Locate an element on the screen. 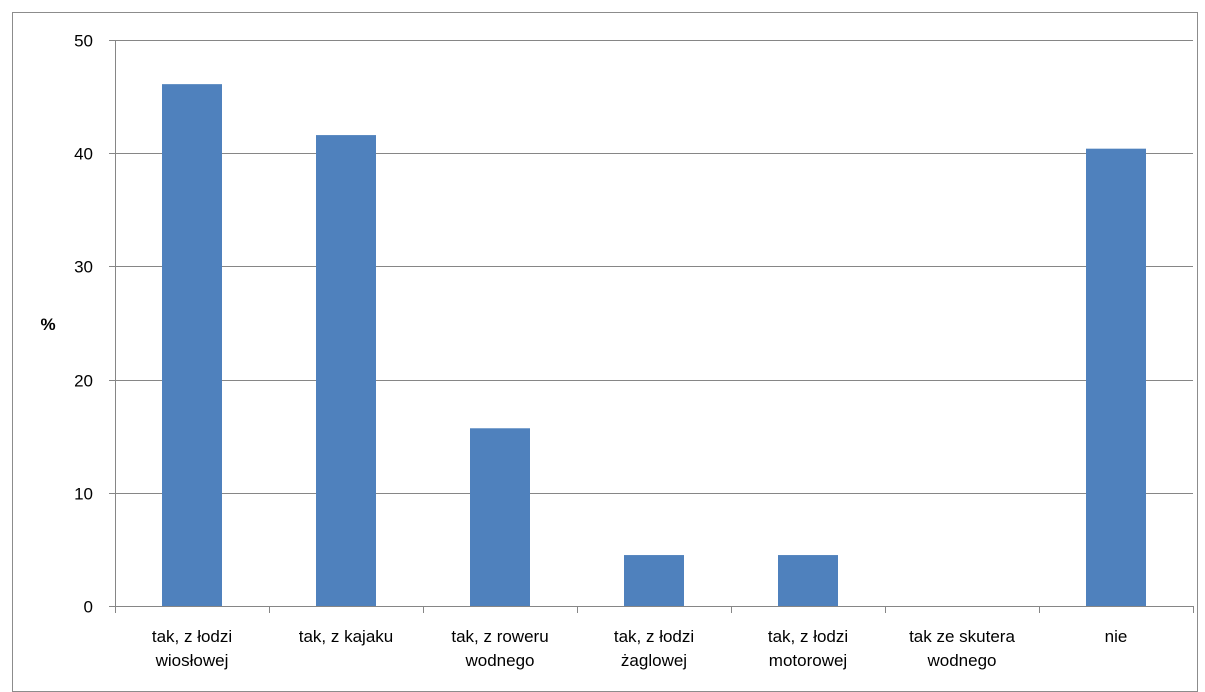 This screenshot has height=692, width=1205. y-tick-labels: 0 10 20 30 40 50 is located at coordinates (83, 324).